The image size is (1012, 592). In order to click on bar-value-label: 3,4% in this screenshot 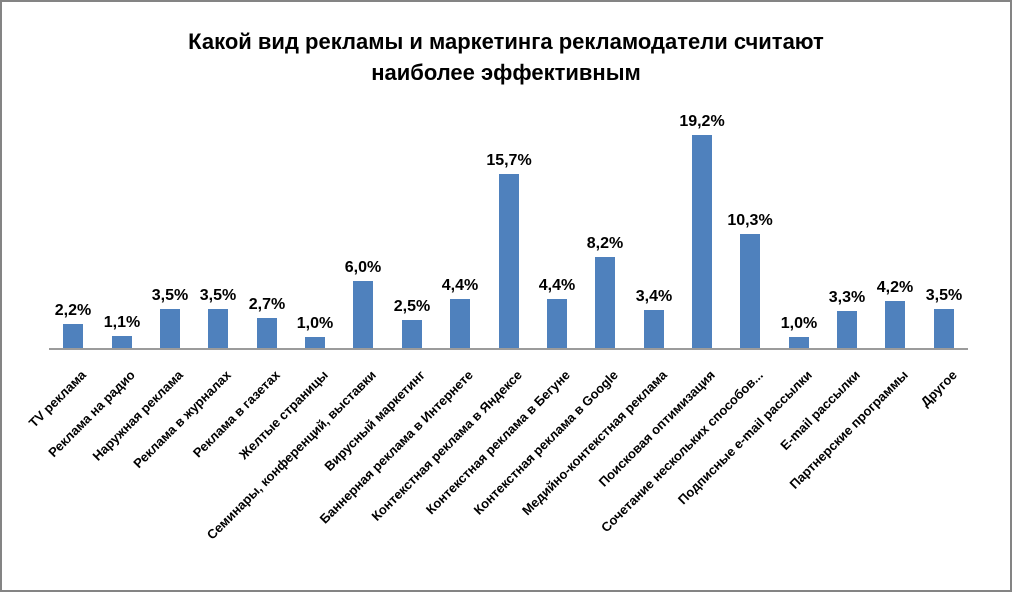, I will do `click(654, 296)`.